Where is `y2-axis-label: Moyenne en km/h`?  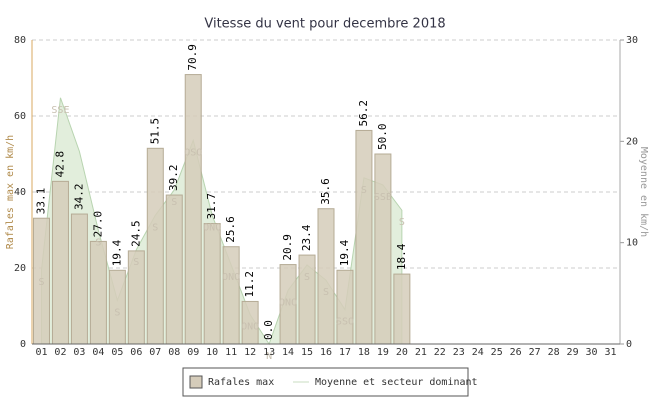
y2-axis-label: Moyenne en km/h is located at coordinates (643, 192).